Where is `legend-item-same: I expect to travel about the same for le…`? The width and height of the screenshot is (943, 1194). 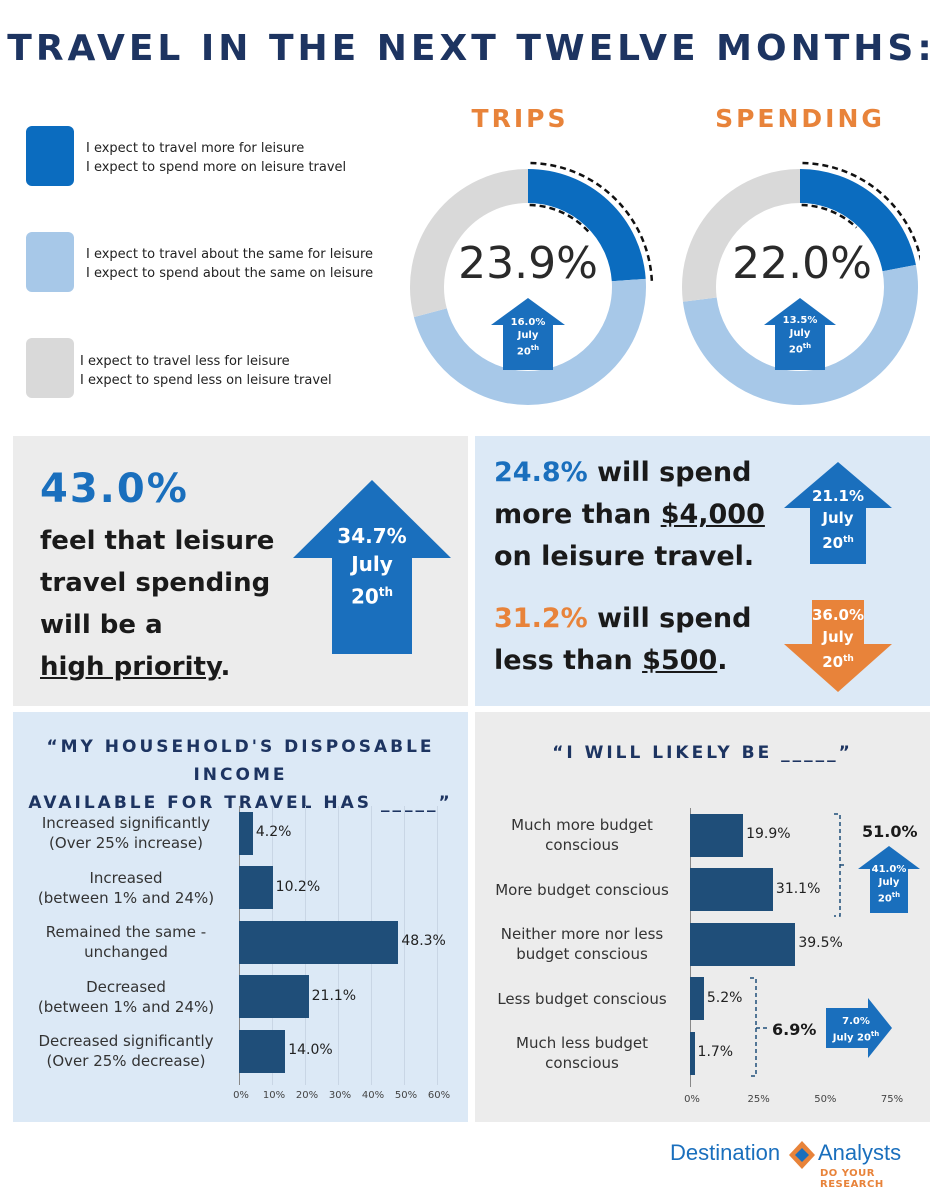 legend-item-same: I expect to travel about the same for le… is located at coordinates (229, 264).